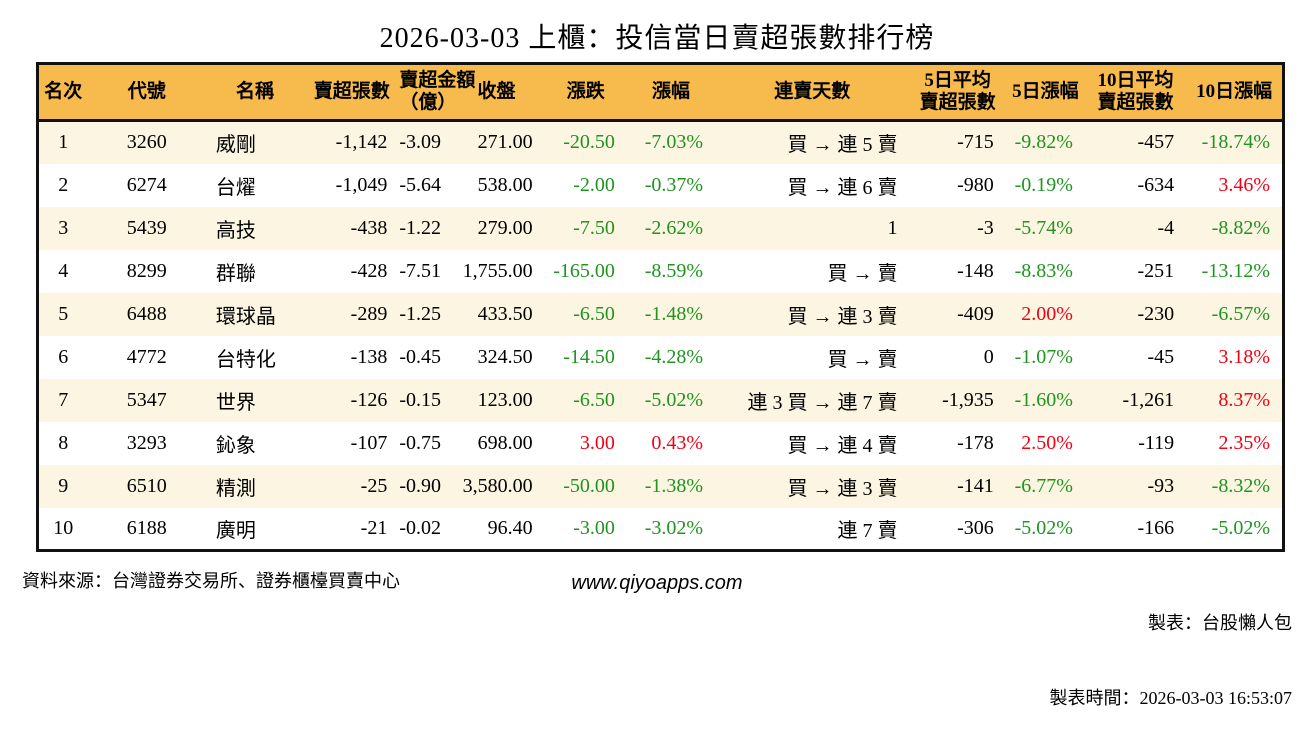 Image resolution: width=1314 pixels, height=736 pixels. Describe the element at coordinates (1156, 142) in the screenshot. I see `table-cell: -457` at that location.